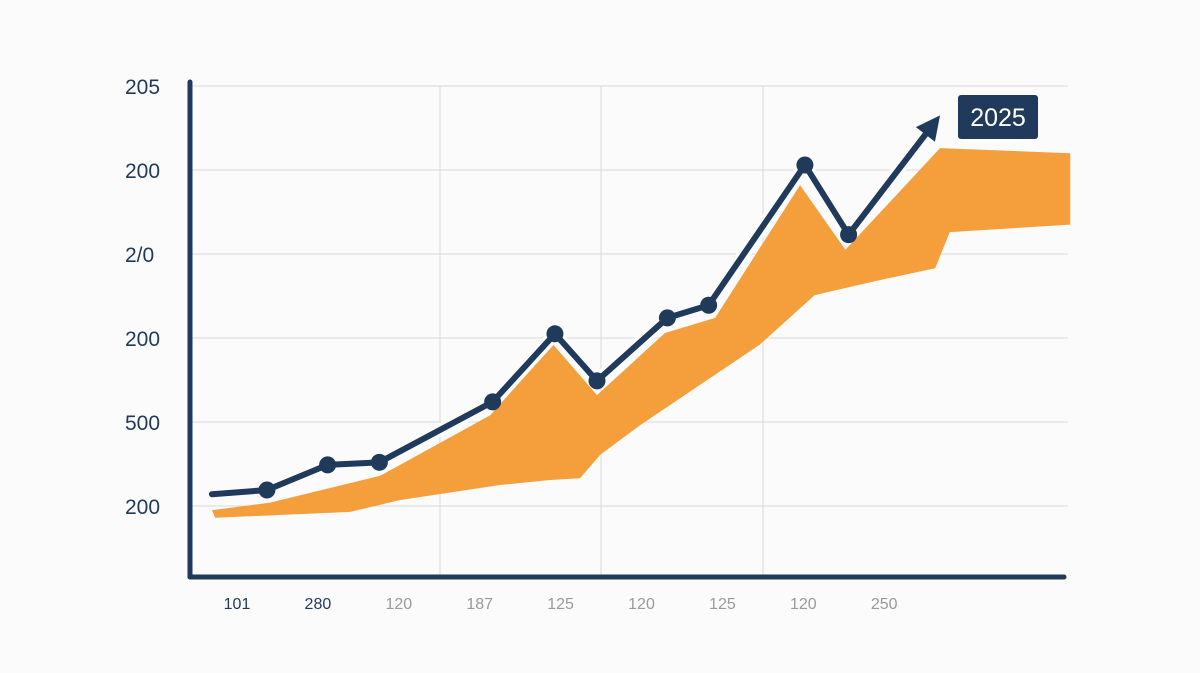 The width and height of the screenshot is (1200, 673). What do you see at coordinates (884, 604) in the screenshot?
I see `x-tick-label: 250` at bounding box center [884, 604].